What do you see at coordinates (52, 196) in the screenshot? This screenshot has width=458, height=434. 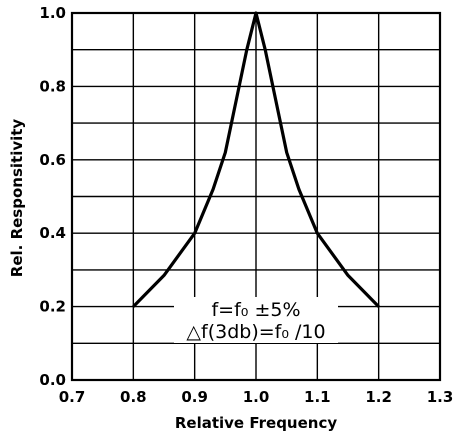 I see `y-tick-labels: 0.0 0.2 0.4 0.6 0.8 1.0` at bounding box center [52, 196].